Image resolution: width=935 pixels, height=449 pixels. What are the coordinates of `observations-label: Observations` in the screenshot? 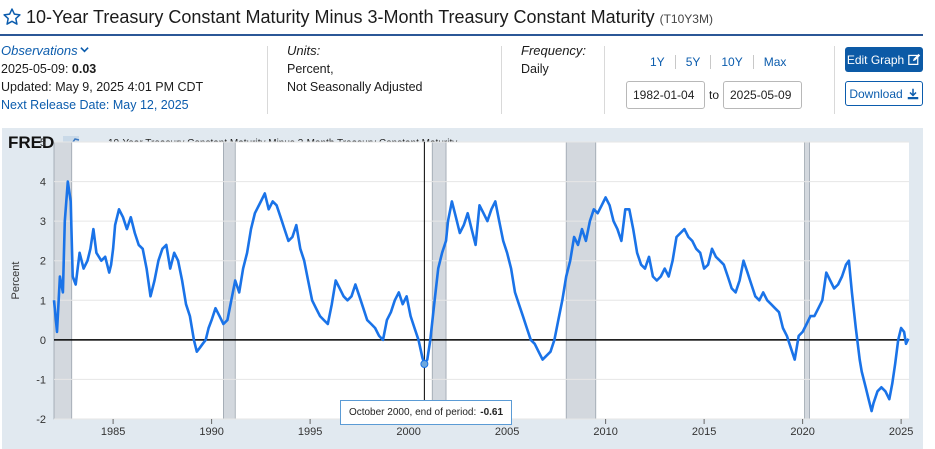 It's located at (39, 50).